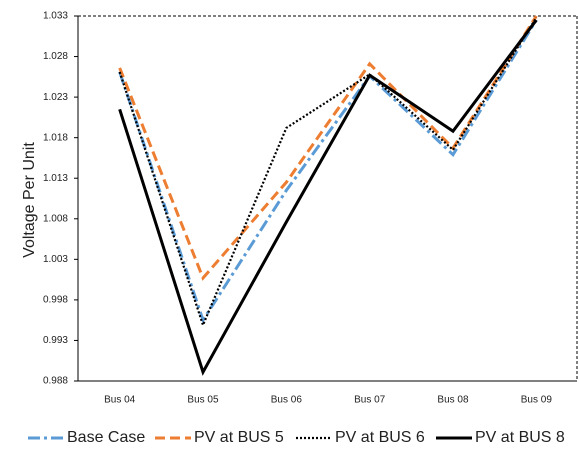 Image resolution: width=579 pixels, height=451 pixels. Describe the element at coordinates (55, 137) in the screenshot. I see `y-tick-label: 1.018` at that location.